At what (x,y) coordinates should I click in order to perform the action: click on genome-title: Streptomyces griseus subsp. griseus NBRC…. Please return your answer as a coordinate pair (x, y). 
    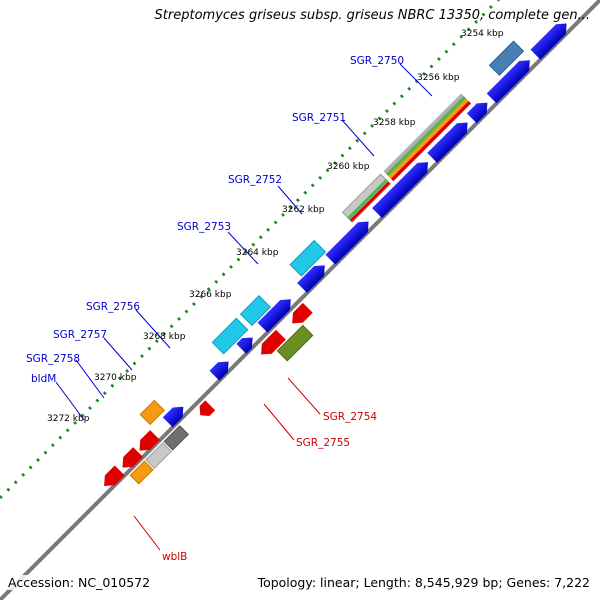
    Looking at the image, I should click on (372, 15).